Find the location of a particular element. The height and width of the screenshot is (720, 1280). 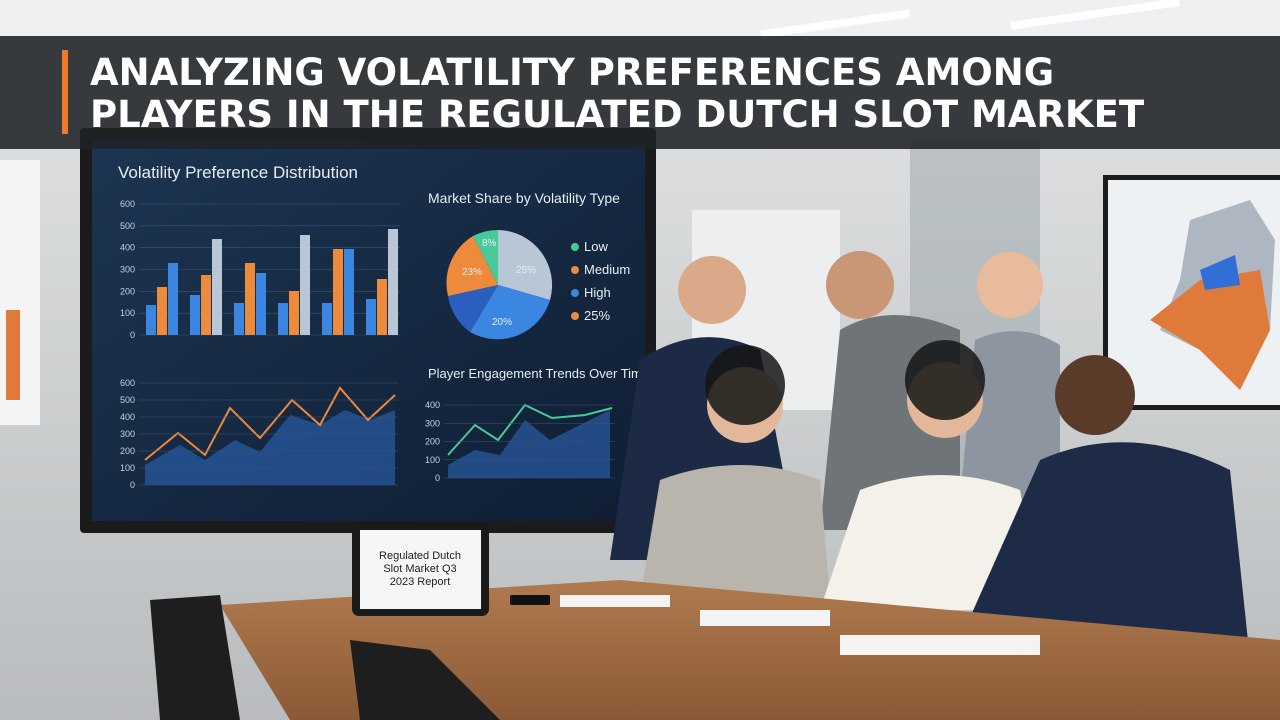

pie-chart: 8% 25% 20% 23% is located at coordinates (499, 285).